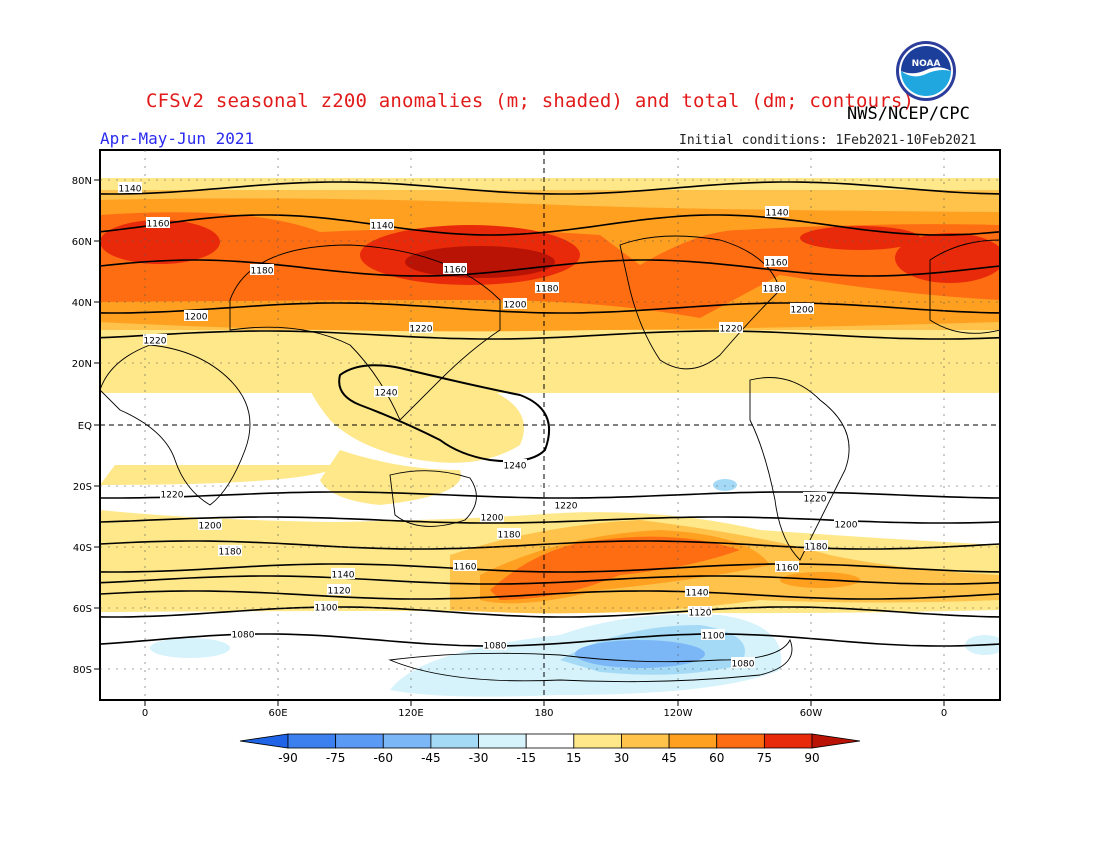  I want to click on colorbar: -90 -75 -60 -45 -30 -15 15 30 45 60 75 90, so click(550, 749).